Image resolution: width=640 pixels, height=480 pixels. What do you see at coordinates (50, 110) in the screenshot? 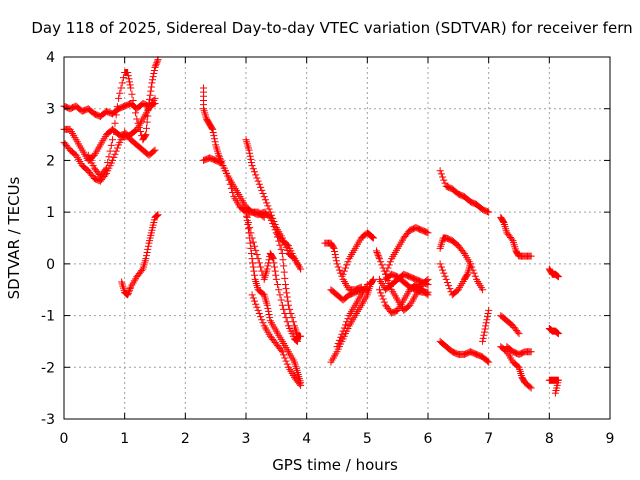
I see `y-tick-label: 3` at bounding box center [50, 110].